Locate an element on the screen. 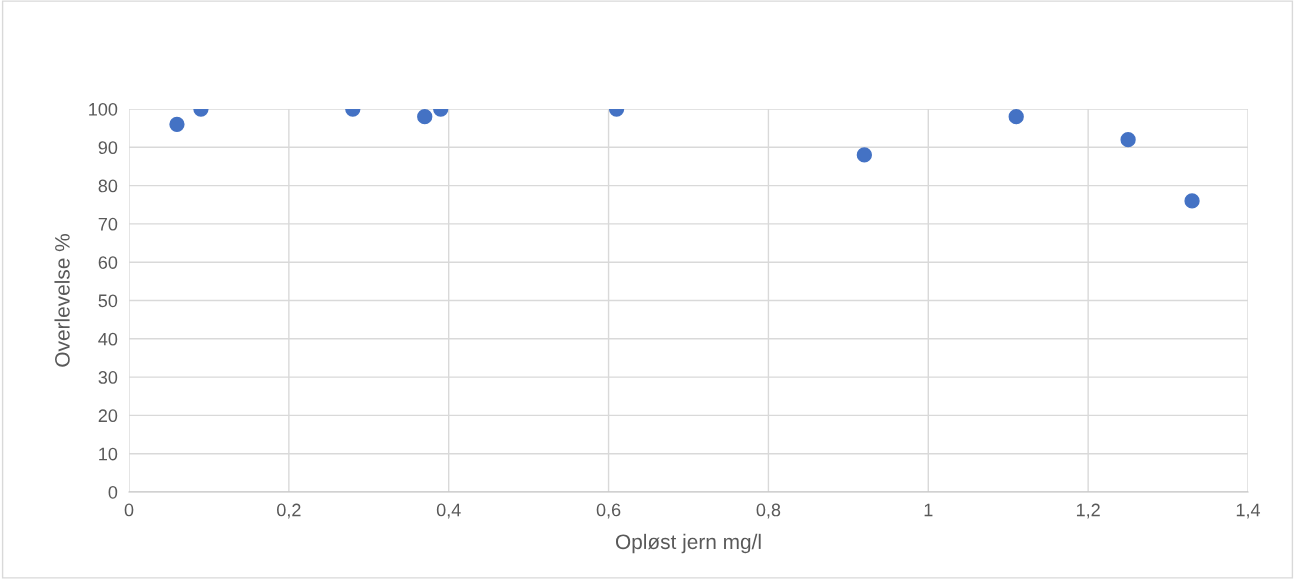 The height and width of the screenshot is (579, 1295). y-tick-label: 100 is located at coordinates (103, 109).